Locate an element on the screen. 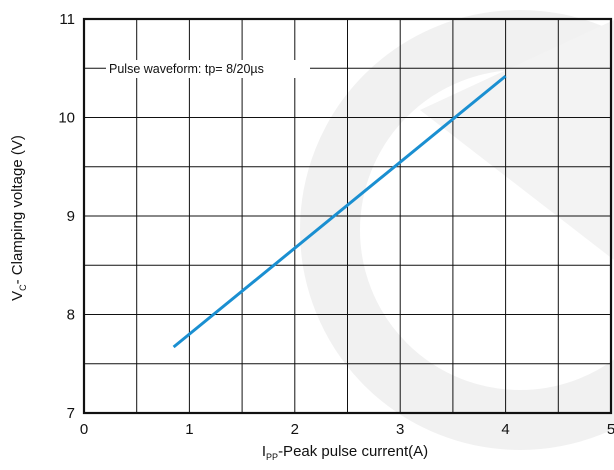 Image resolution: width=614 pixels, height=470 pixels. x-axis-label-sub: PP is located at coordinates (272, 457).